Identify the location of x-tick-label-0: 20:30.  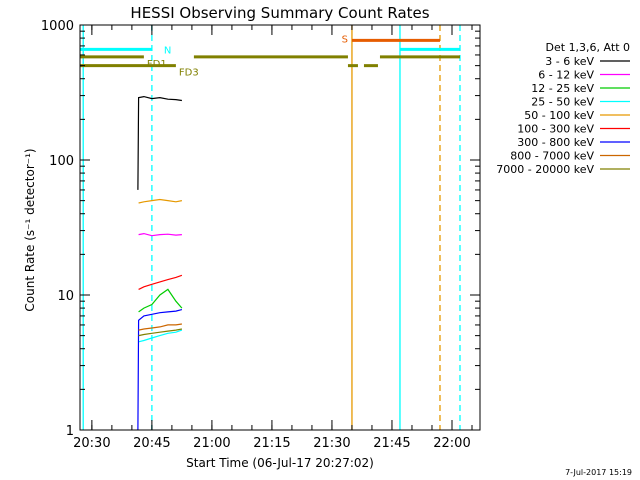
(91, 443).